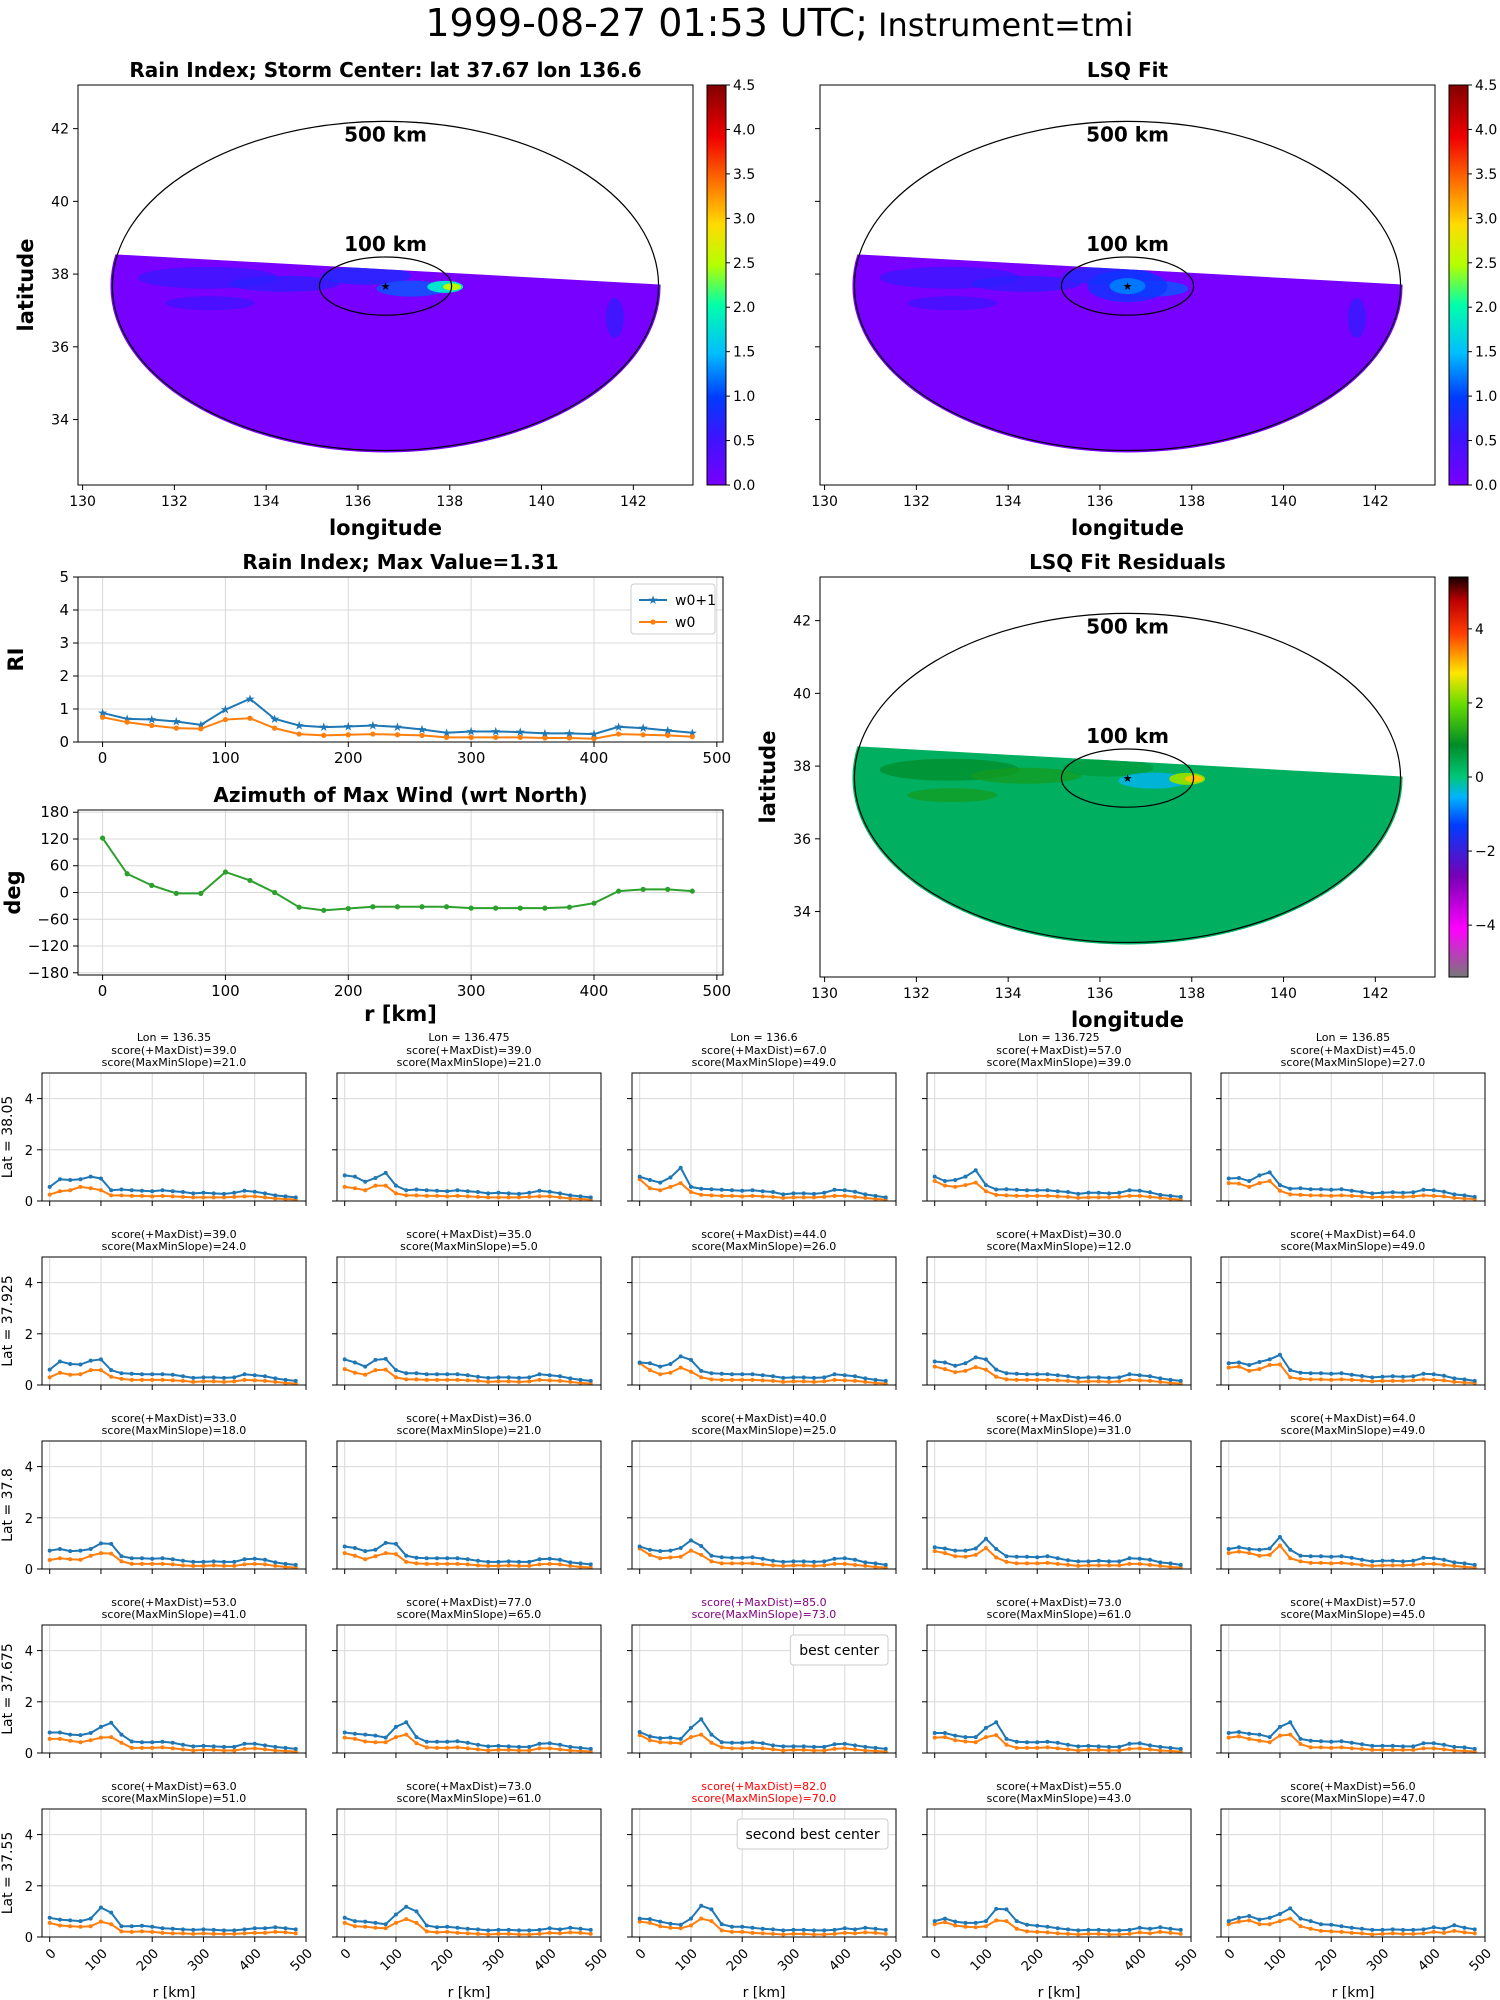 This screenshot has height=2000, width=1500. What do you see at coordinates (1127, 244) in the screenshot?
I see `label-100km: 100 km` at bounding box center [1127, 244].